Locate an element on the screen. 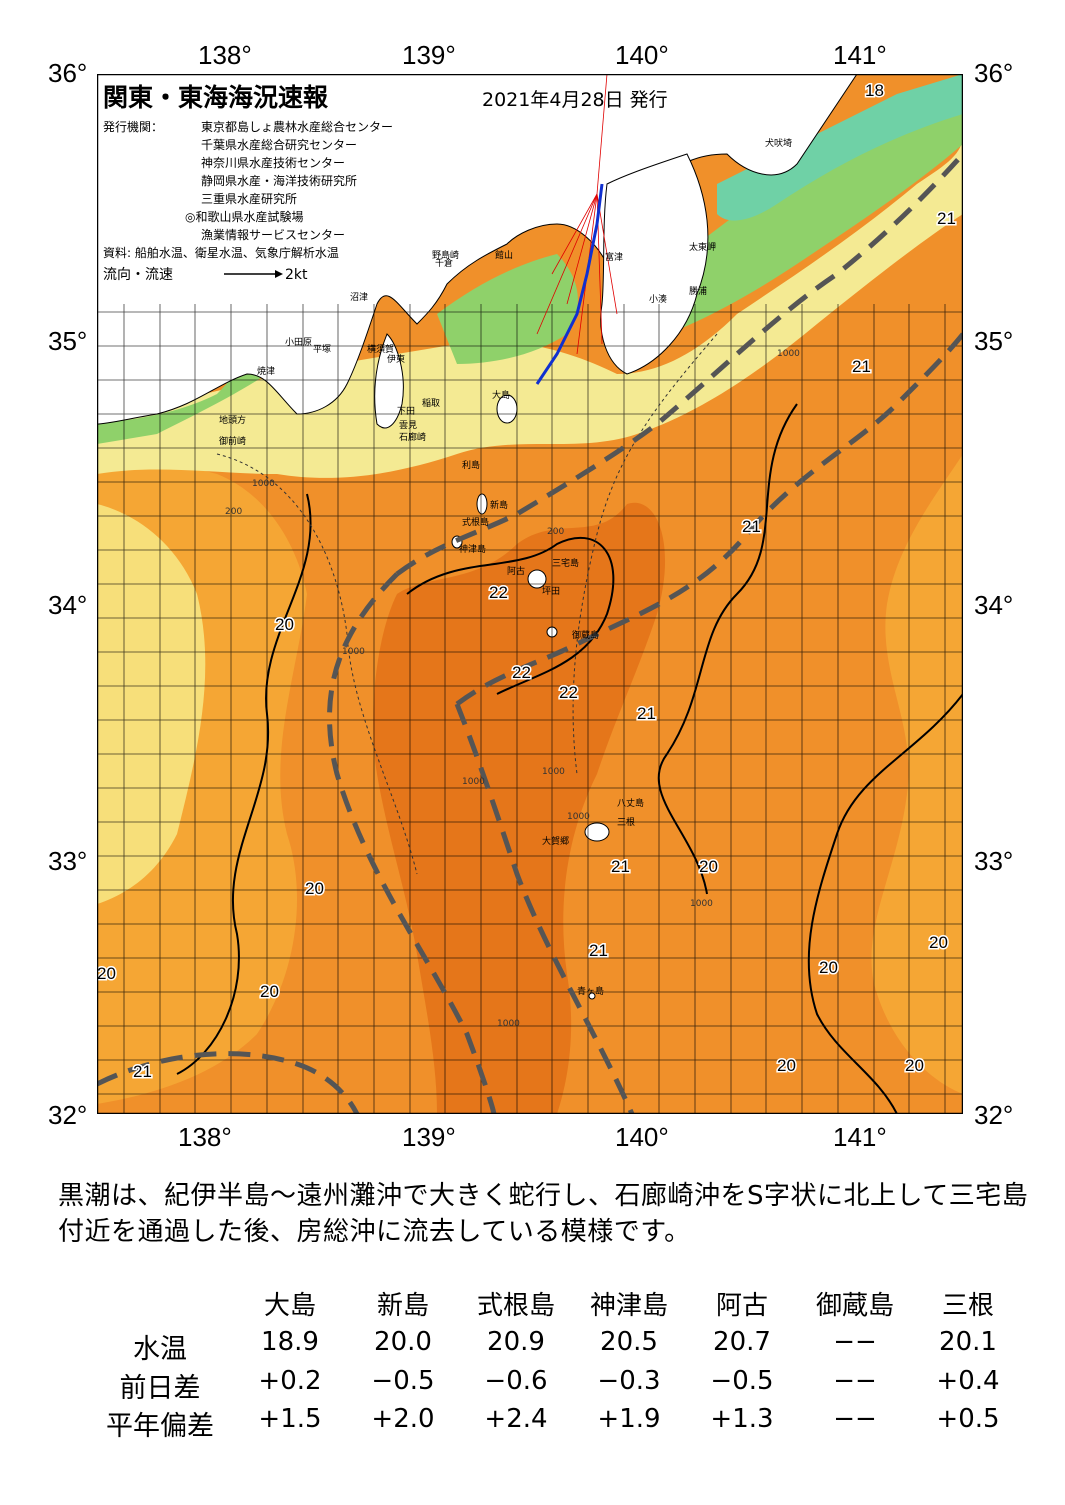 Image resolution: width=1065 pixels, height=1505 pixels. place-name: 館山 is located at coordinates (504, 255).